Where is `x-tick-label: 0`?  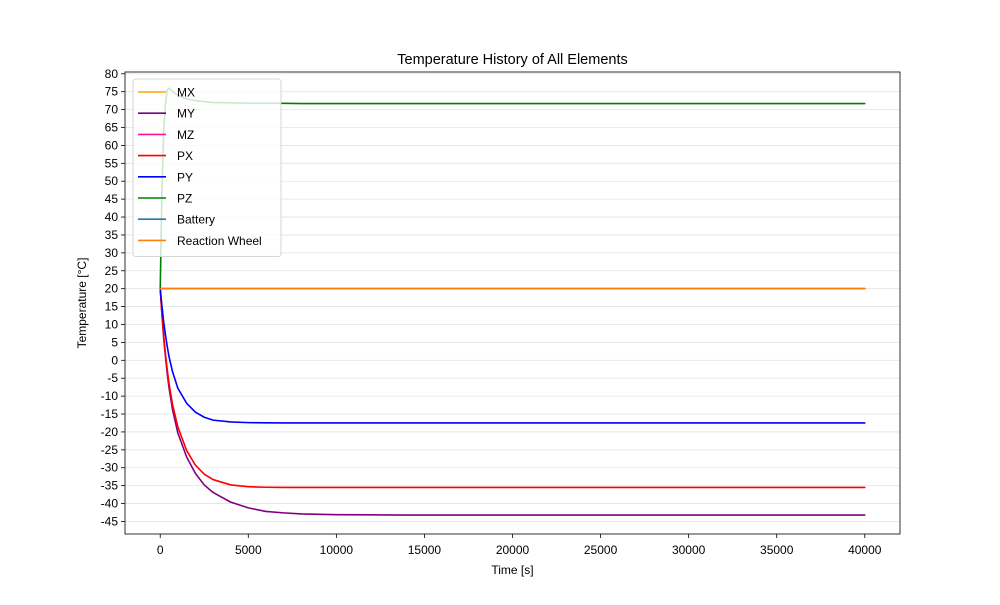
x-tick-label: 0 is located at coordinates (160, 550).